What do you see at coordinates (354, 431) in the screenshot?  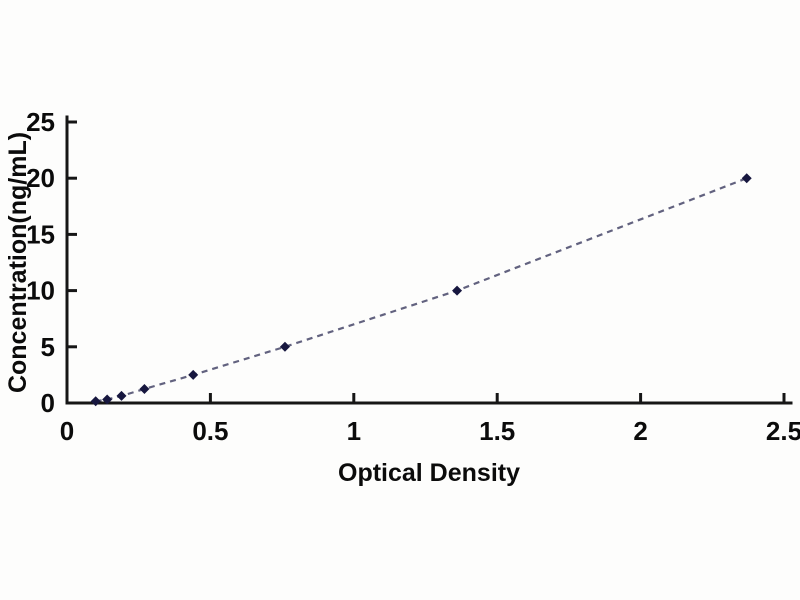 I see `x-tick-label: 1` at bounding box center [354, 431].